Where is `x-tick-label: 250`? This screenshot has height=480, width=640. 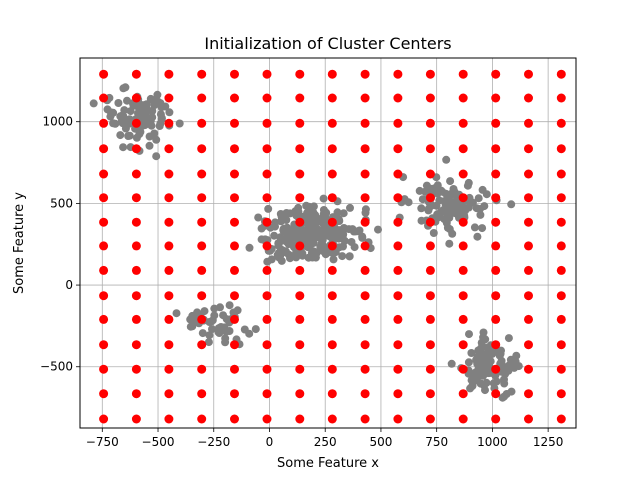
x-tick-label: 250 is located at coordinates (325, 442).